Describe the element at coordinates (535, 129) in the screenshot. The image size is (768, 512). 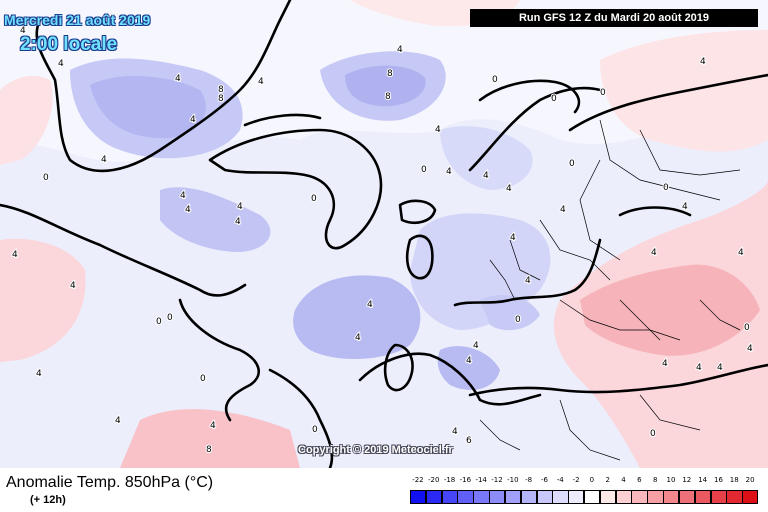
I see `coast-norway` at that location.